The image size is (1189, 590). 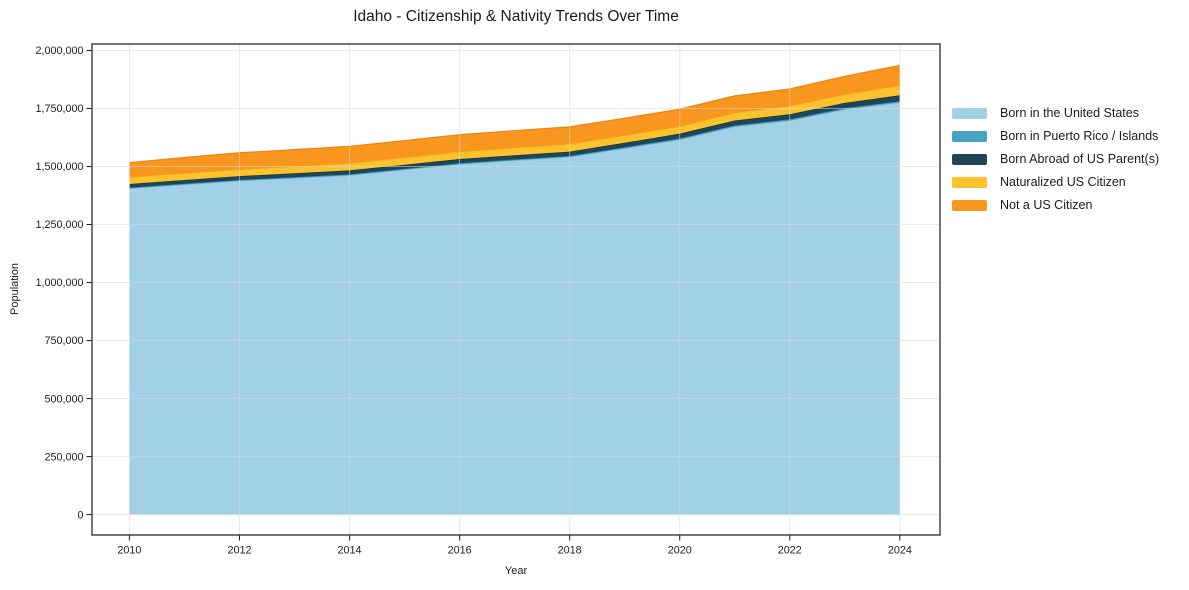 What do you see at coordinates (80, 515) in the screenshot?
I see `y-tick-label: 0` at bounding box center [80, 515].